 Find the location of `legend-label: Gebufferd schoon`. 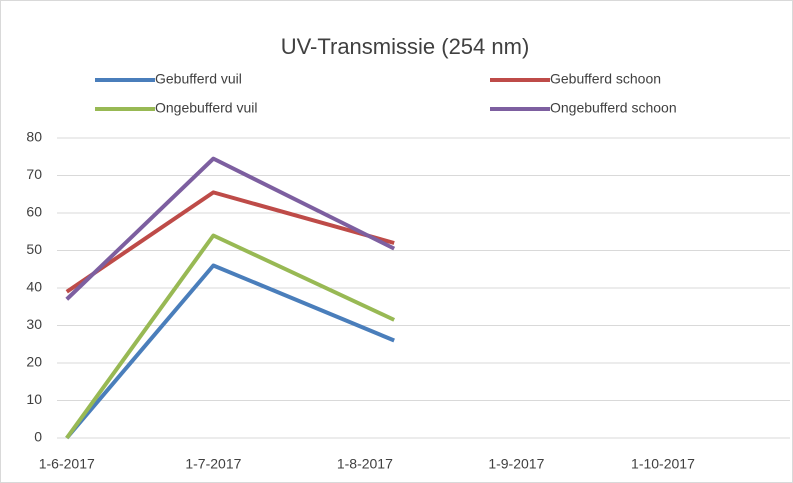

legend-label: Gebufferd schoon is located at coordinates (605, 79).